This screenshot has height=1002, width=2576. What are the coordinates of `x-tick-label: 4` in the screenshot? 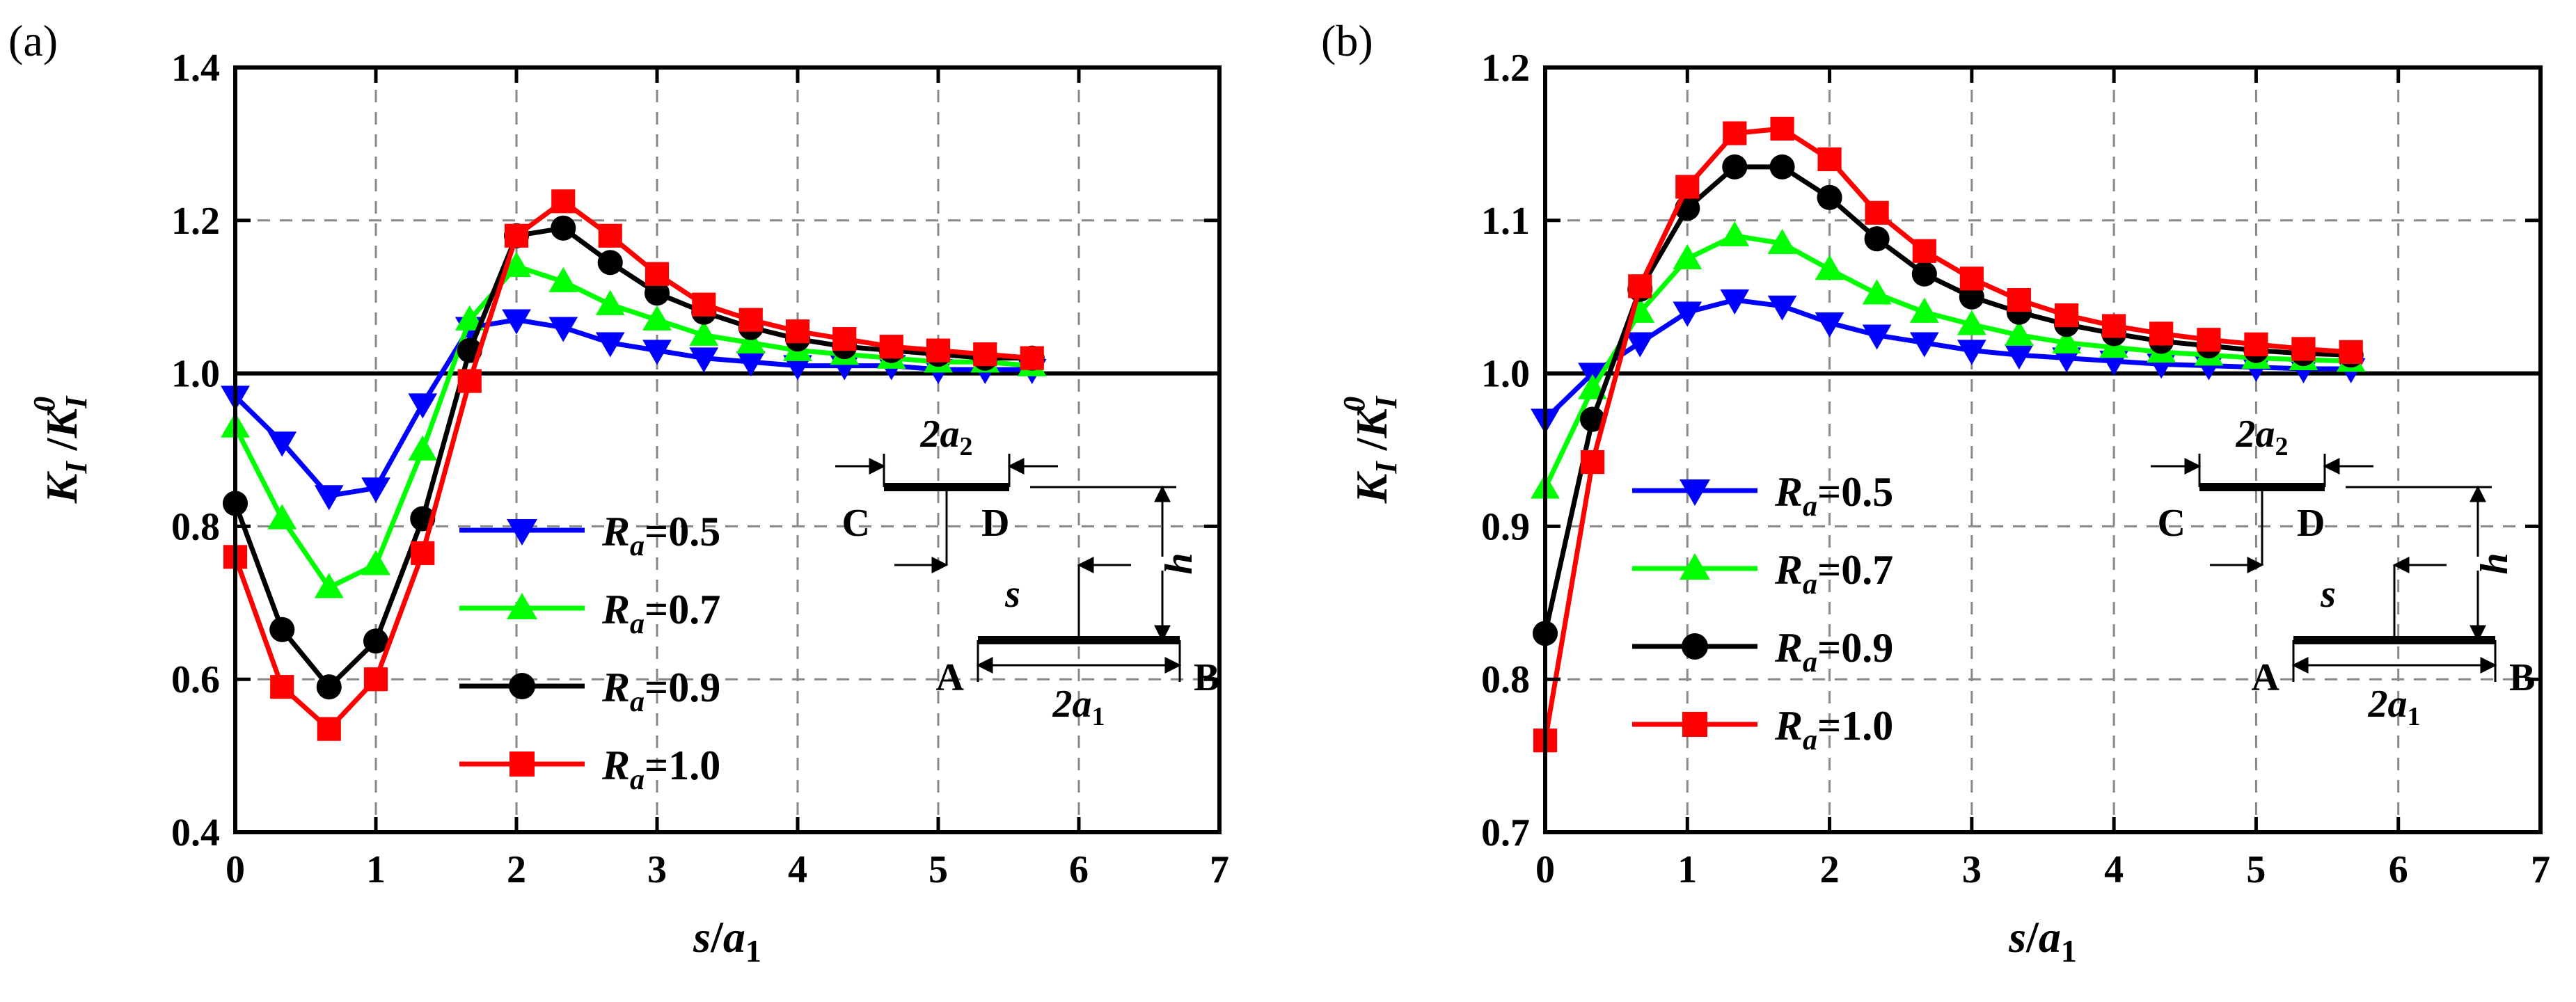 It's located at (2114, 869).